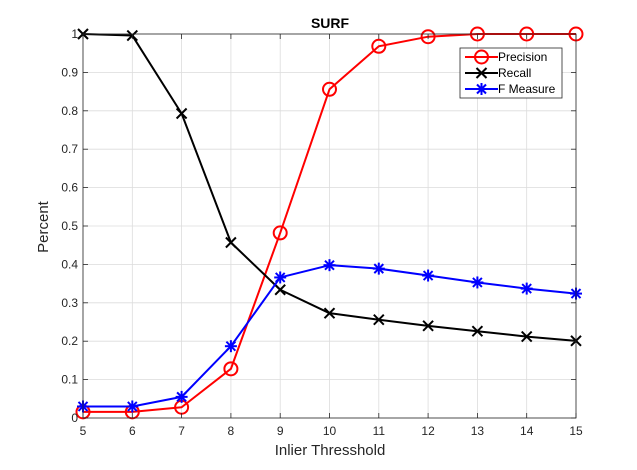 Image resolution: width=637 pixels, height=470 pixels. What do you see at coordinates (231, 431) in the screenshot?
I see `x-tick-label: 8` at bounding box center [231, 431].